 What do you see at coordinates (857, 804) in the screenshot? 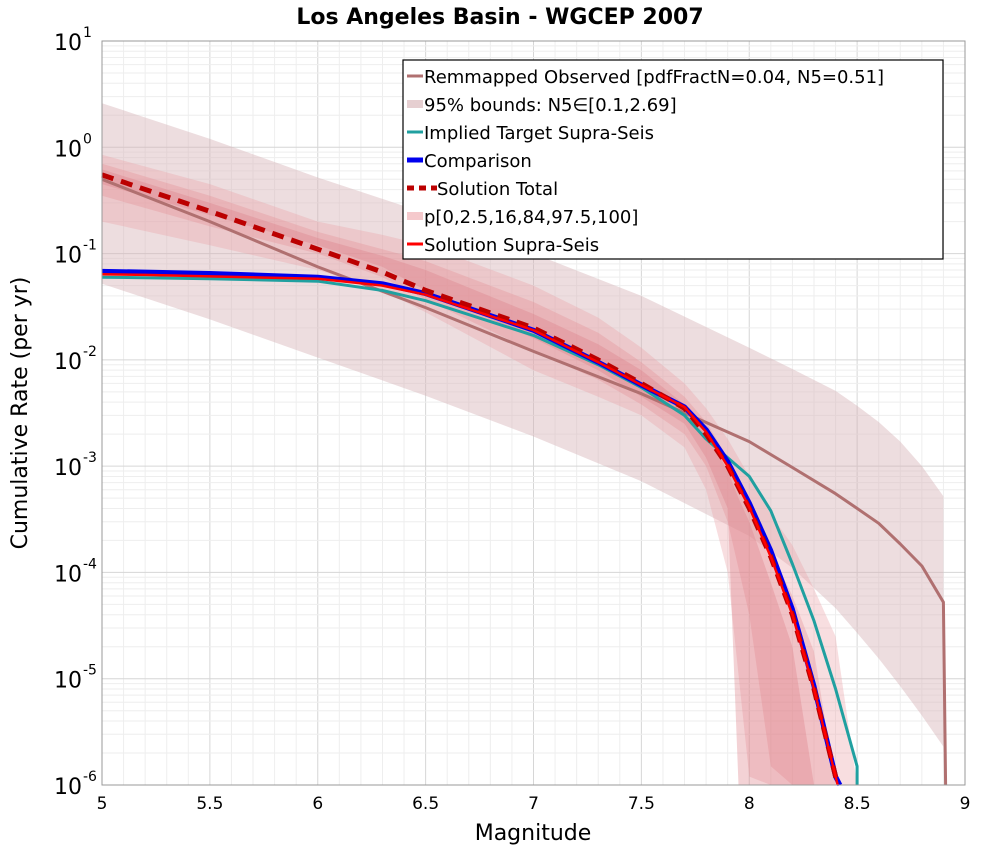
I see `x-tick-label: 8.5` at bounding box center [857, 804].